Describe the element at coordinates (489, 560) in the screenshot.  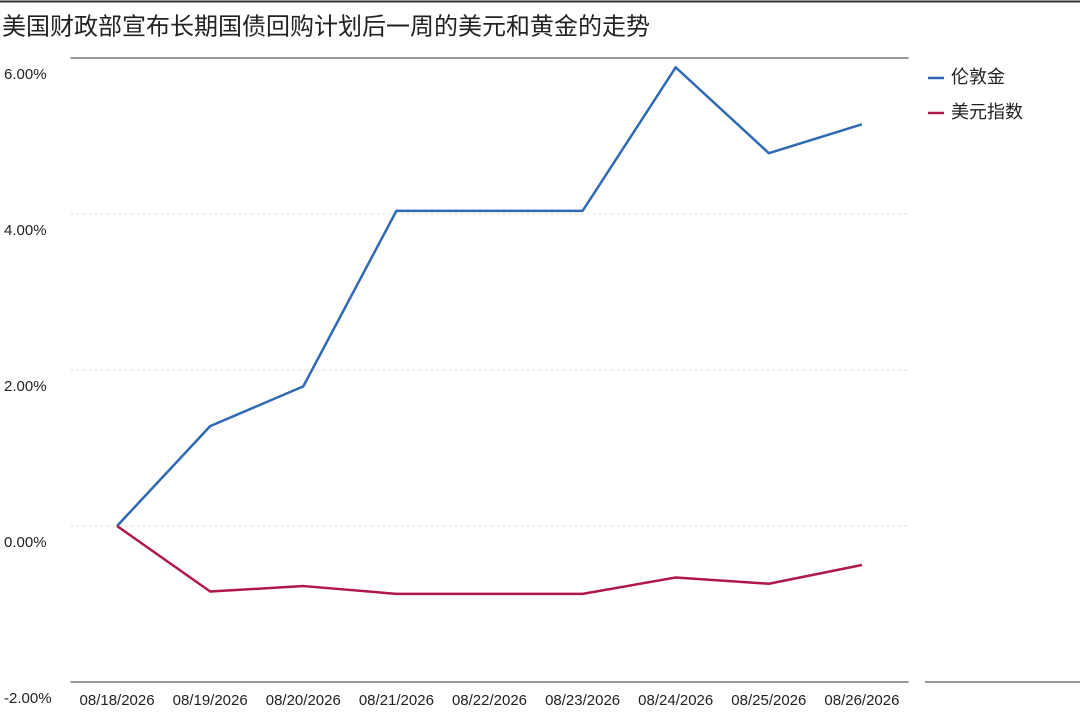
I see `line-series` at that location.